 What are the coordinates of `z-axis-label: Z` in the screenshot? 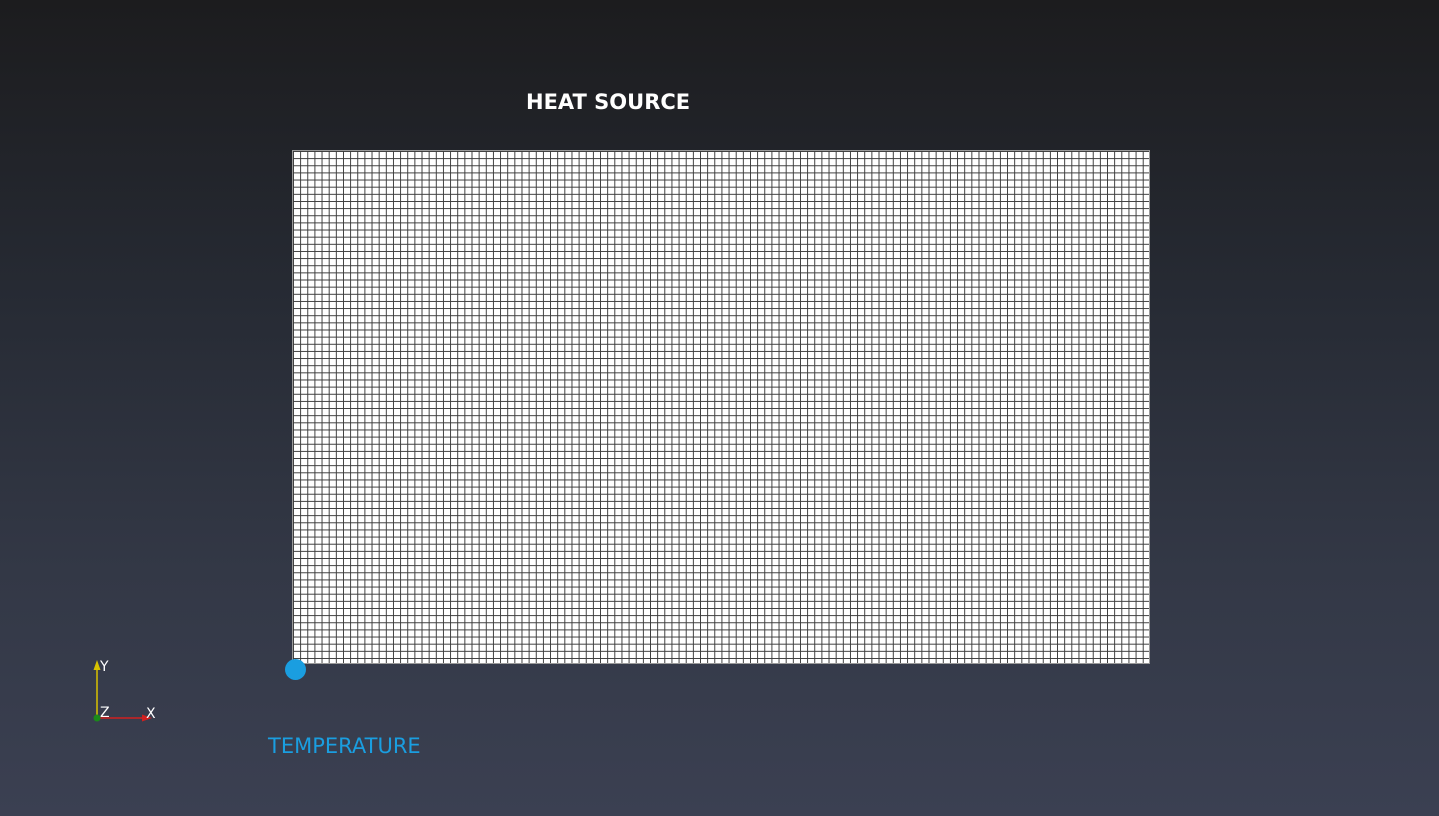 It's located at (105, 713).